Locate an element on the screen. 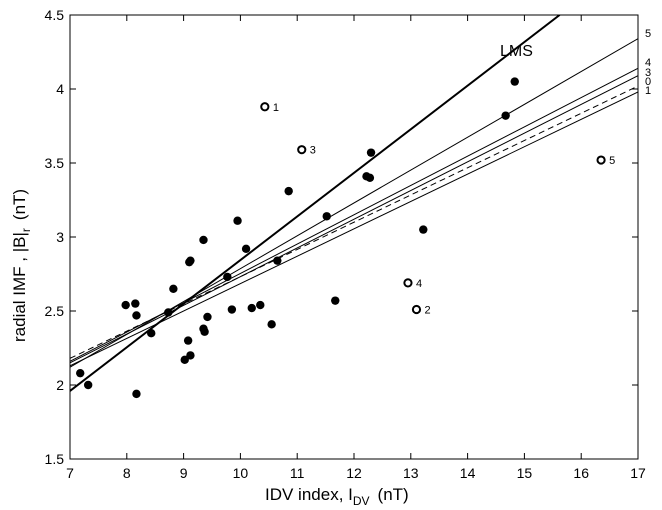 The height and width of the screenshot is (510, 662). x-tick-label: 7 is located at coordinates (70, 473).